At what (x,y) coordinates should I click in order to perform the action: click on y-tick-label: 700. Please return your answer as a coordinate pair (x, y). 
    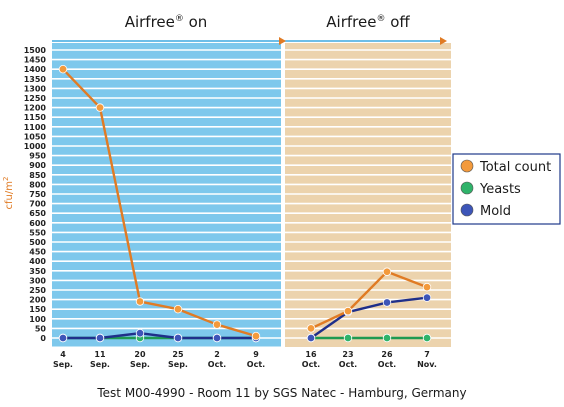
    Looking at the image, I should click on (37, 204).